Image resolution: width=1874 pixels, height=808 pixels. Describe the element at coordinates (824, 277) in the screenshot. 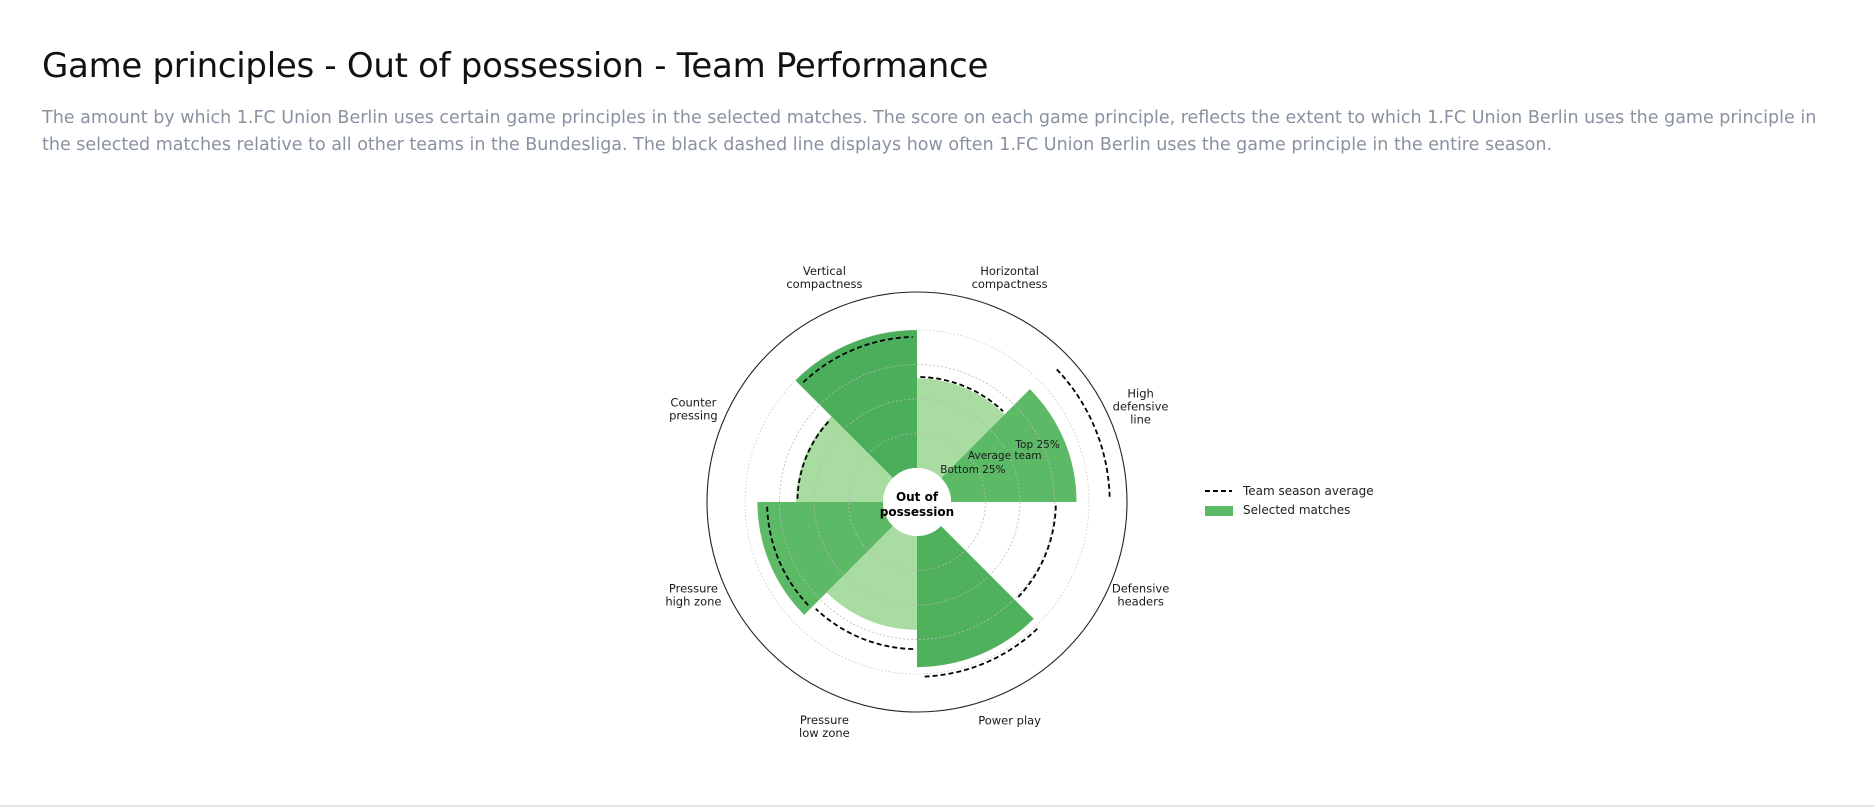

I see `axis-label-vertical-compactness: Vertical compactness` at that location.